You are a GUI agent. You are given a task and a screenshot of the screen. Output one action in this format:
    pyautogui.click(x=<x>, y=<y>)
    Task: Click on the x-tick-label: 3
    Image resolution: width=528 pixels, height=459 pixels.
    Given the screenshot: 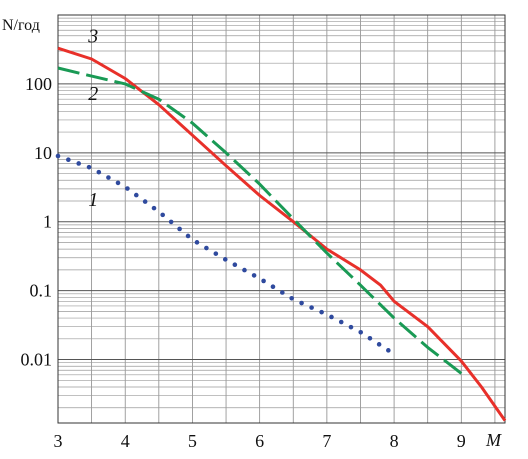 What is the action you would take?
    pyautogui.click(x=58, y=441)
    